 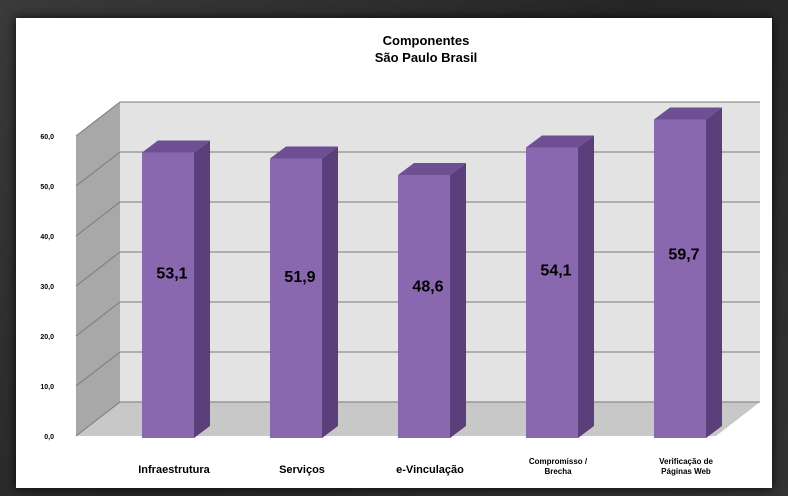 What do you see at coordinates (302, 470) in the screenshot?
I see `x-tick-label: Serviços` at bounding box center [302, 470].